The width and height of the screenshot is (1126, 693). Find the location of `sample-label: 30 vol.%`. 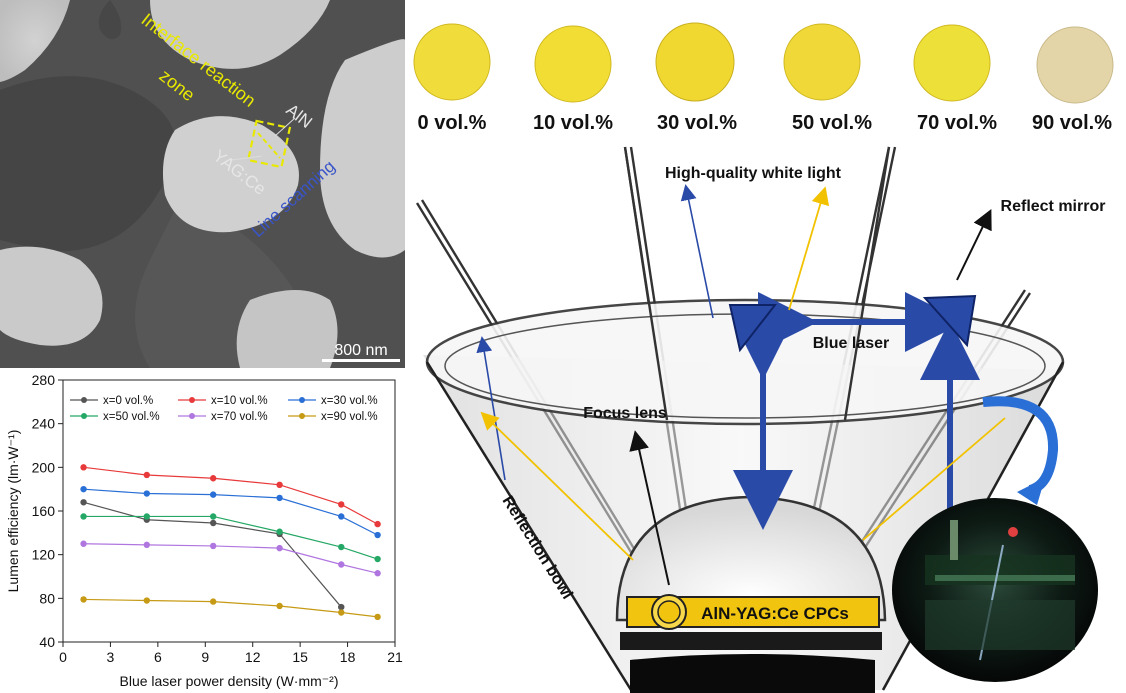

sample-label: 30 vol.% is located at coordinates (697, 123).